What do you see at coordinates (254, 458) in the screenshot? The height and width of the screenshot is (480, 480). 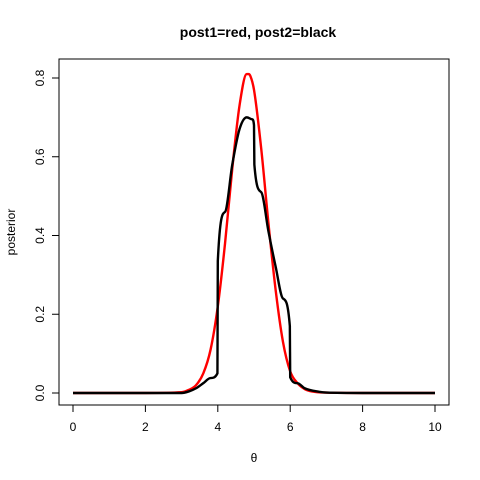 I see `x-axis-label: θ` at bounding box center [254, 458].